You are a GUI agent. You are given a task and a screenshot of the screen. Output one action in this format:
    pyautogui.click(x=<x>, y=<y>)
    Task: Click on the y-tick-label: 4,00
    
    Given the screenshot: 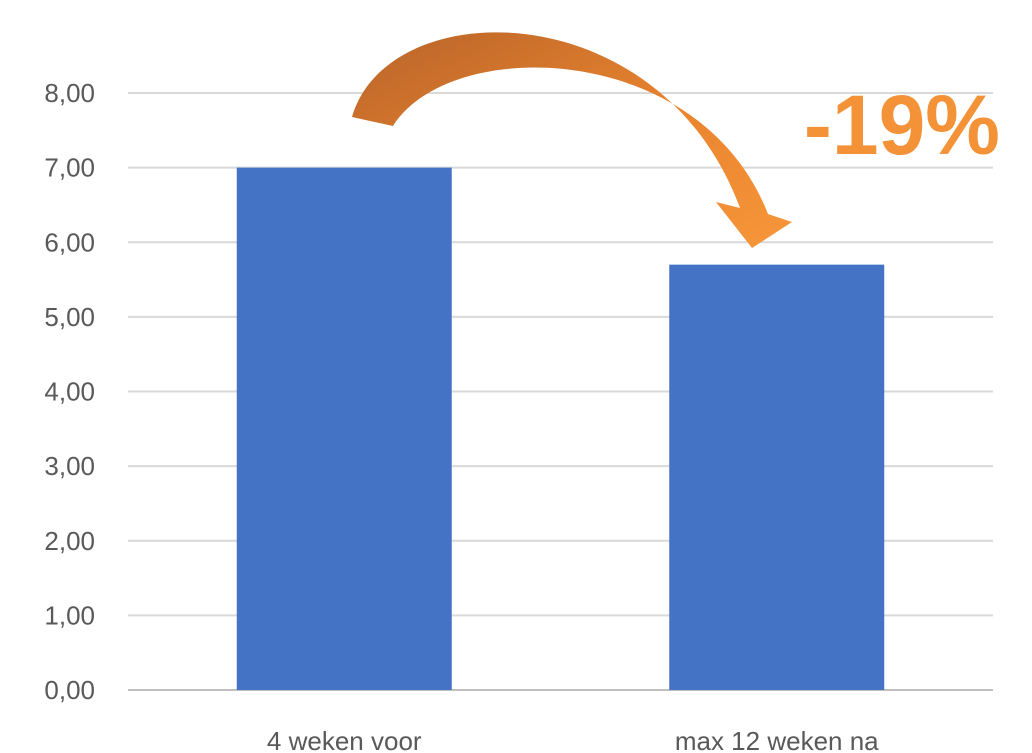 What is the action you would take?
    pyautogui.click(x=69, y=392)
    